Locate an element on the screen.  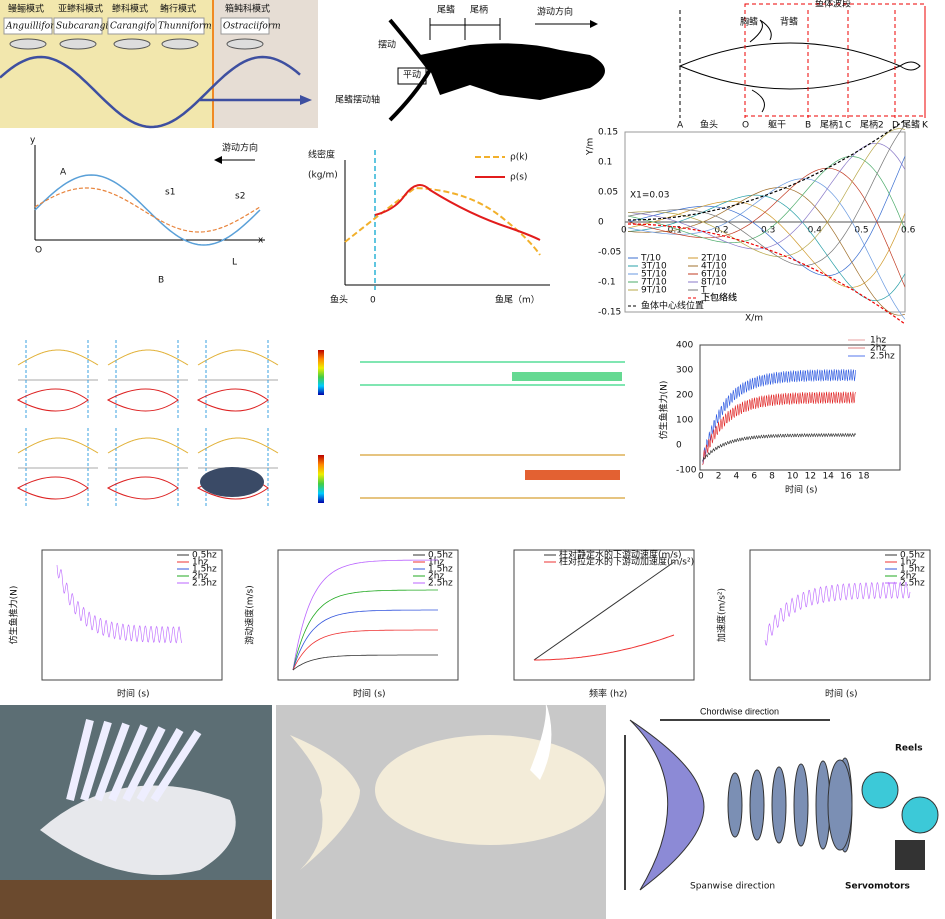
label: 频率 (hz) is located at coordinates (608, 694).